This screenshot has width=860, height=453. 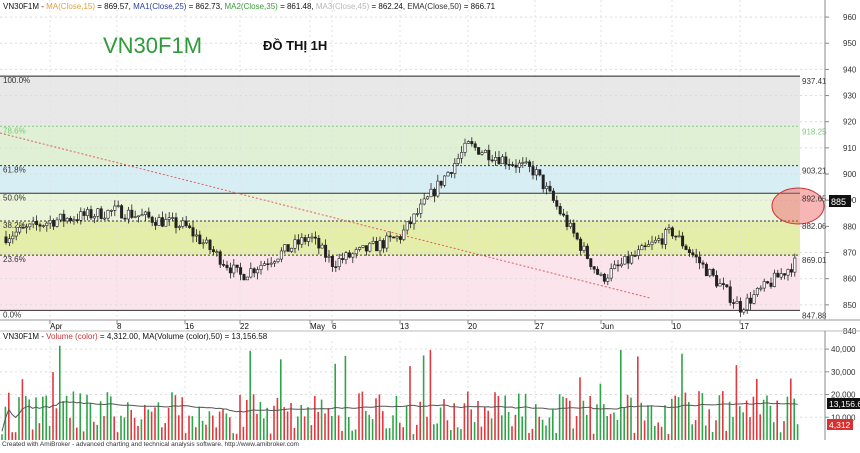 I want to click on fib-price-label: 937.41, so click(x=814, y=81).